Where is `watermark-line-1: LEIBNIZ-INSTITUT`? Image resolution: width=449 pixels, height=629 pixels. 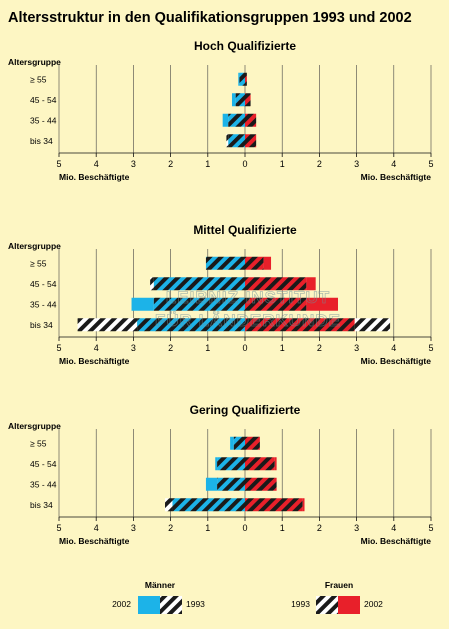
watermark-line-1: LEIBNIZ-INSTITUT is located at coordinates (248, 297).